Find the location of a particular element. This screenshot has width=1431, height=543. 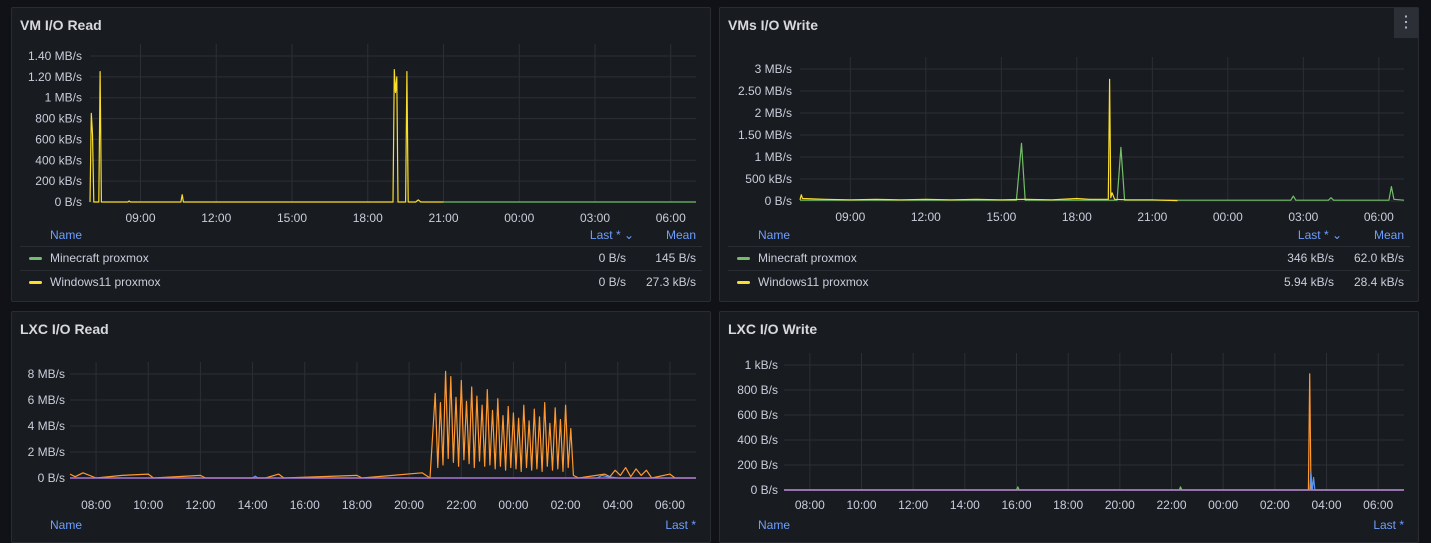

y-tick-label: 1 MB/s is located at coordinates (773, 157).